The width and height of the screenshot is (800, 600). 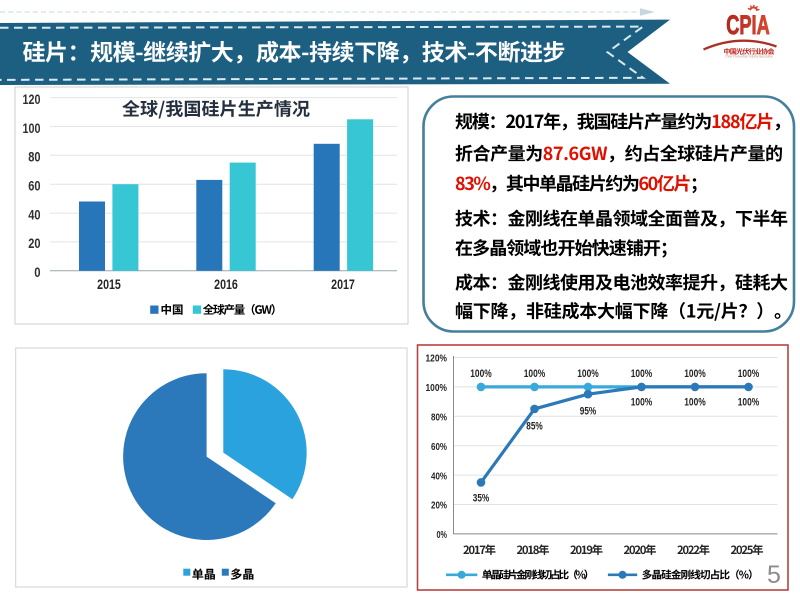 What do you see at coordinates (439, 447) in the screenshot?
I see `svg-text: 60%` at bounding box center [439, 447].